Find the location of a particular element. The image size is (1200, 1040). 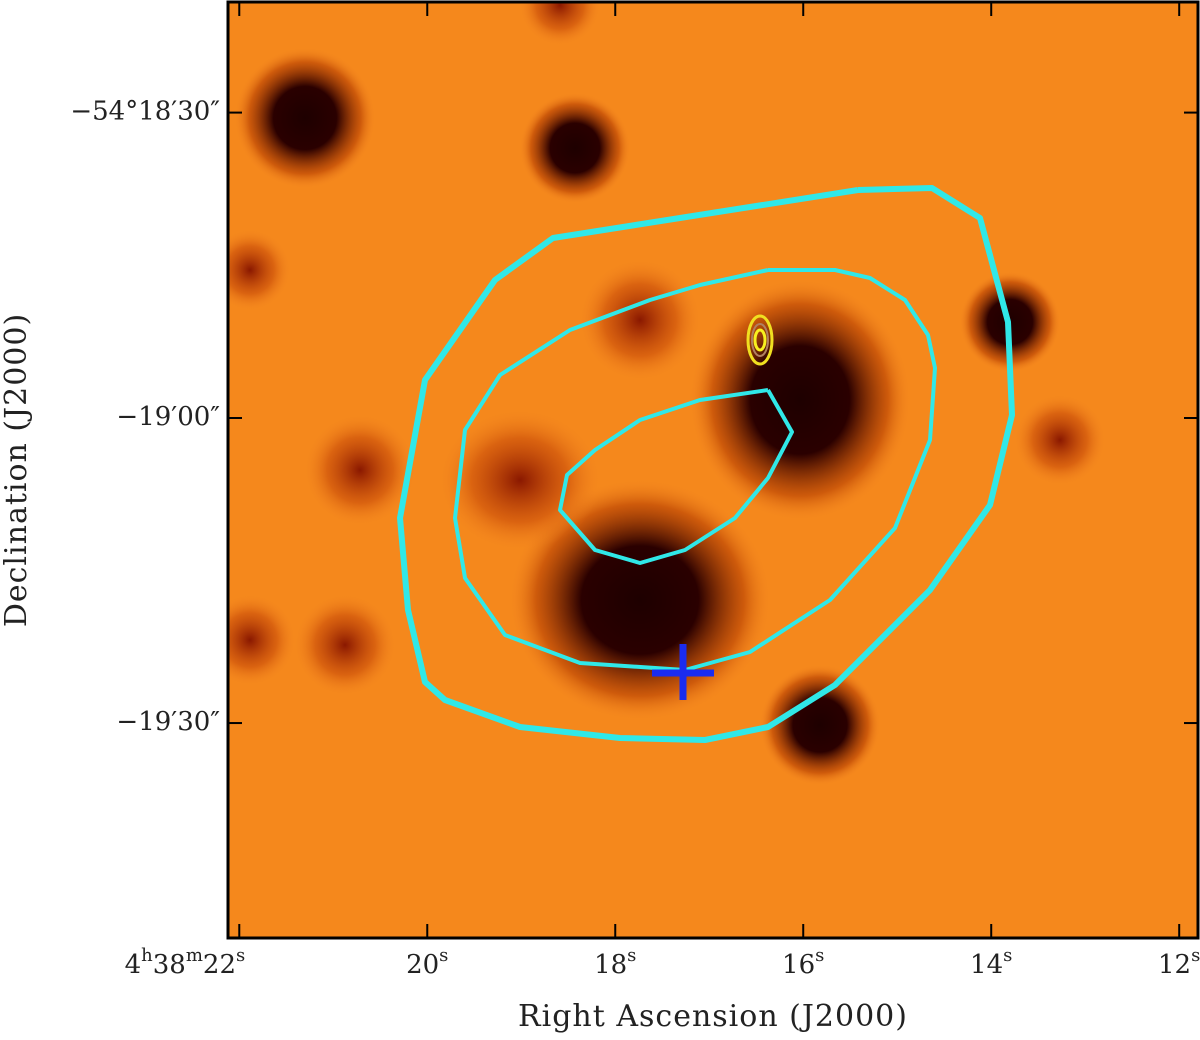

x-tick-label: 18s is located at coordinates (615, 962).